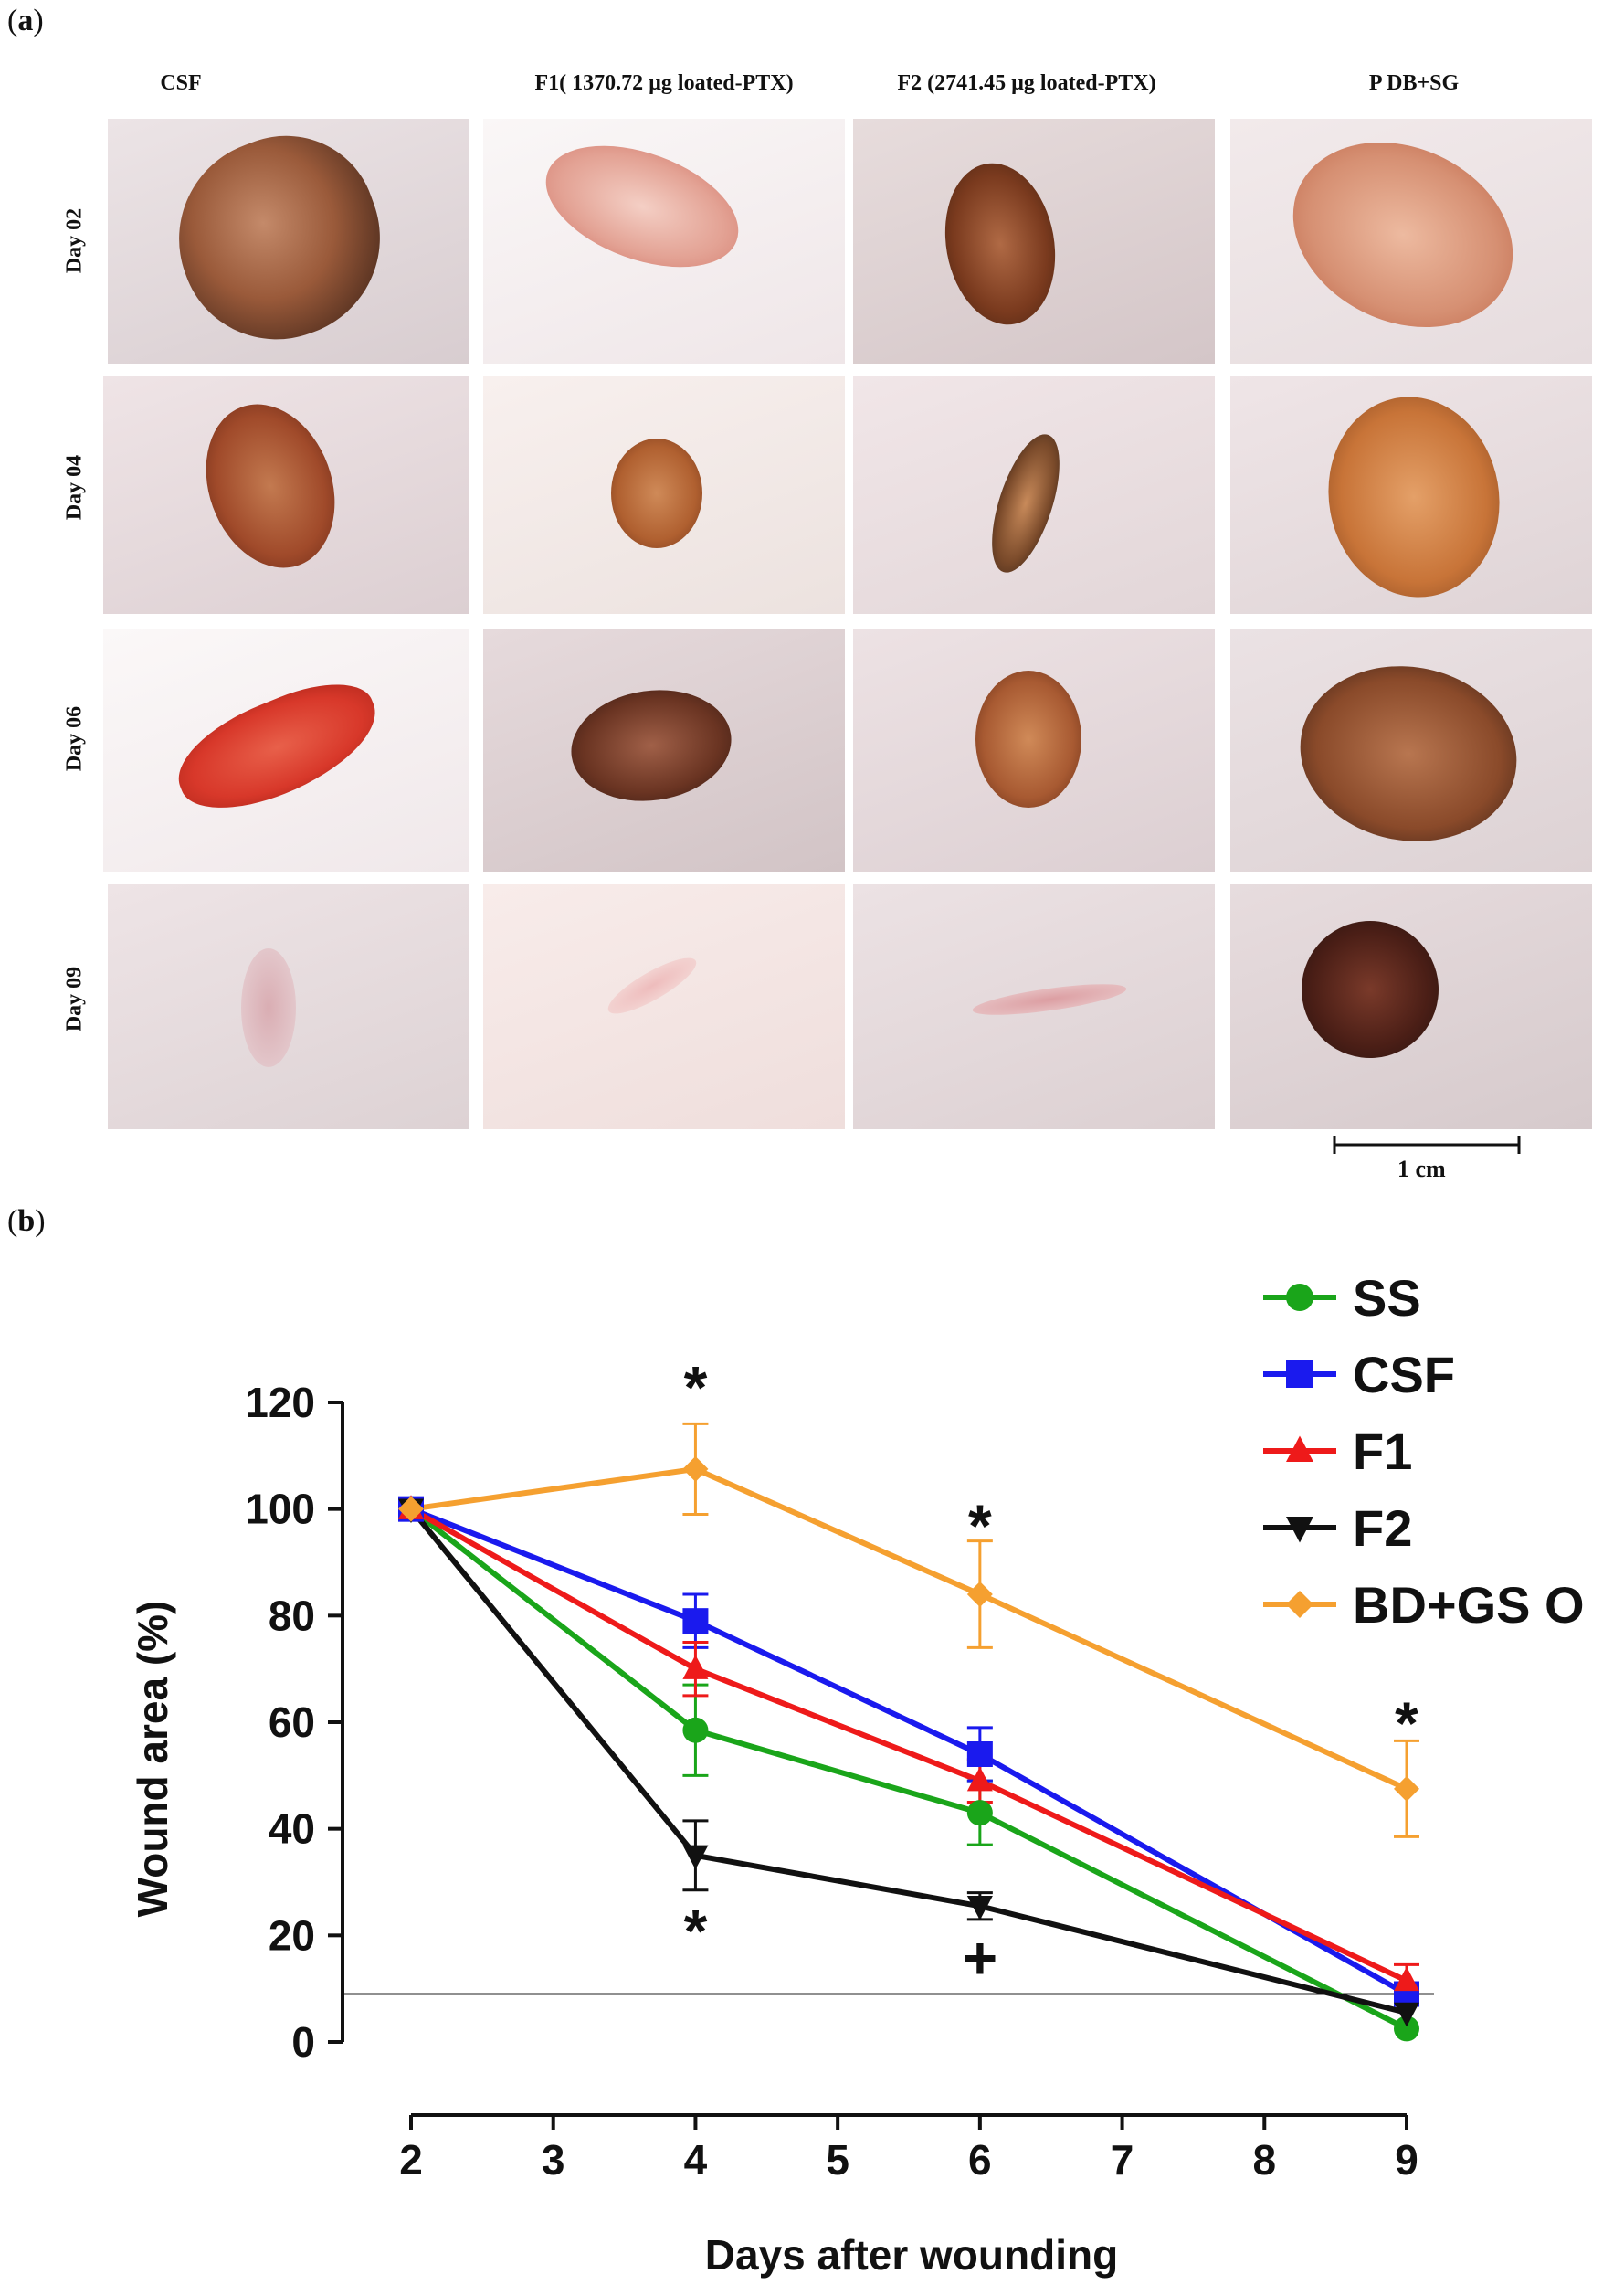 The width and height of the screenshot is (1624, 2285). I want to click on series-line-f1, so click(909, 1745).